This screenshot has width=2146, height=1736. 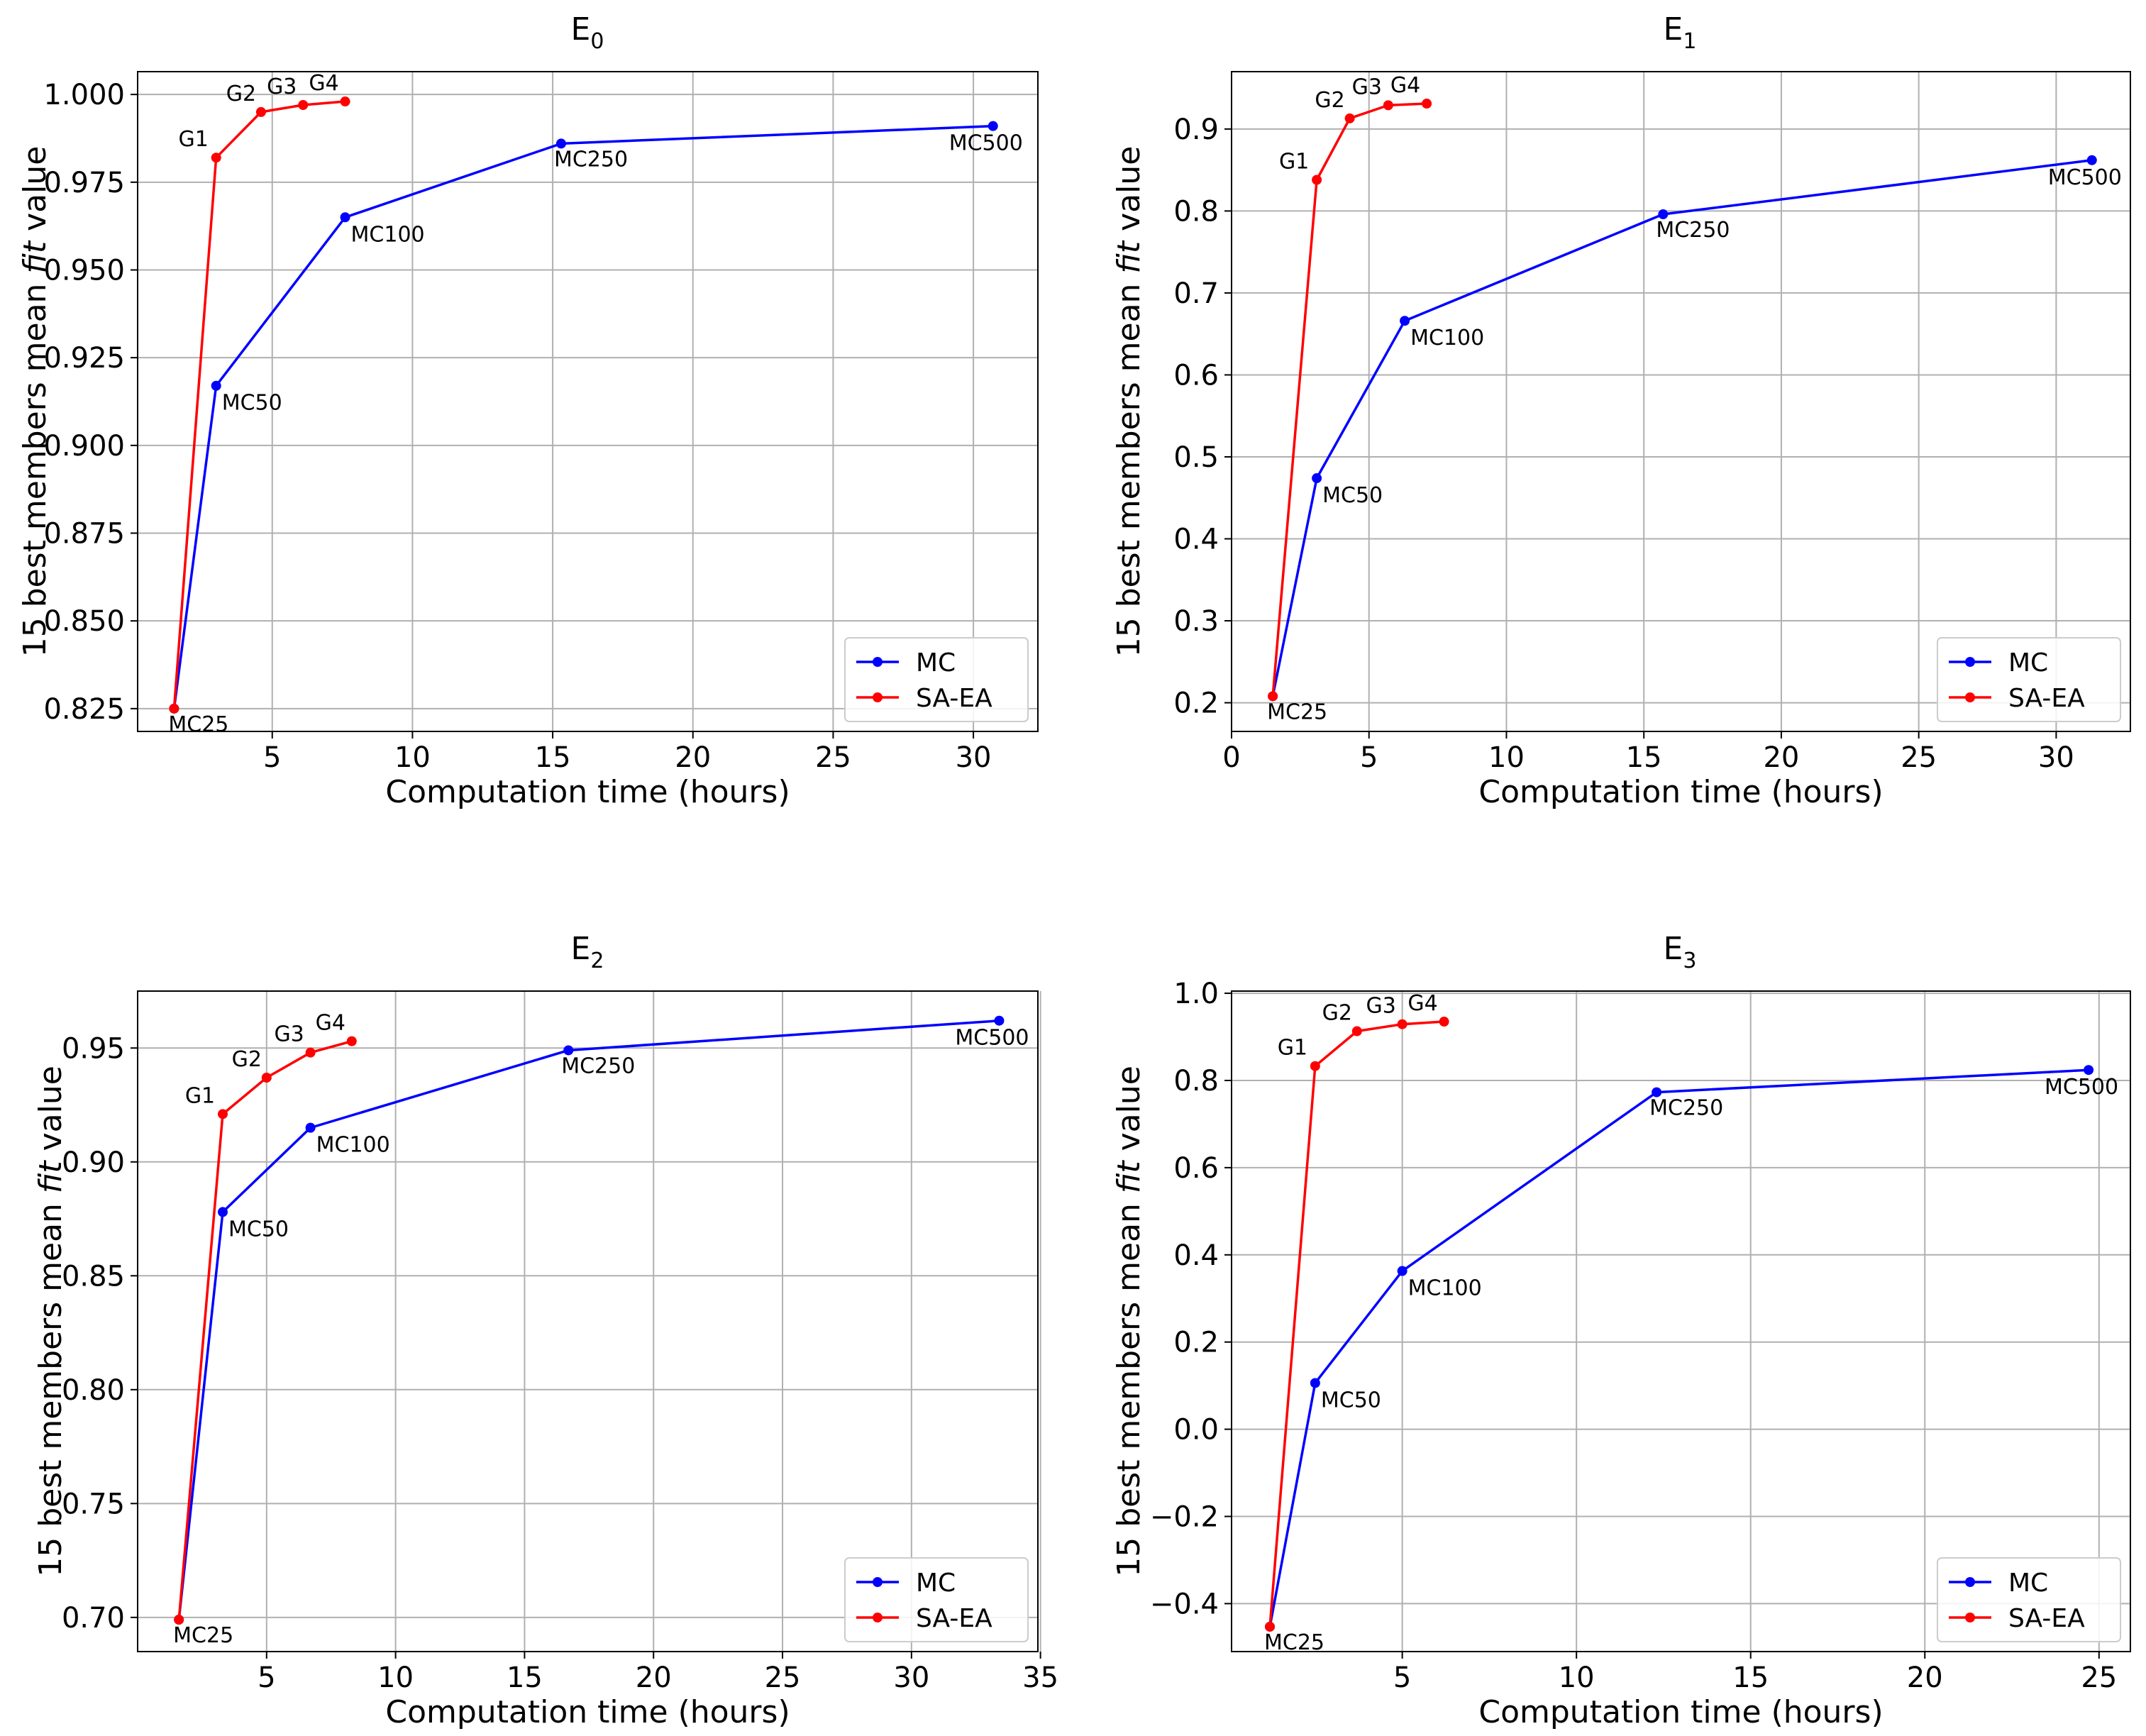 I want to click on y-tick-label: 0.90, so click(x=93, y=1162).